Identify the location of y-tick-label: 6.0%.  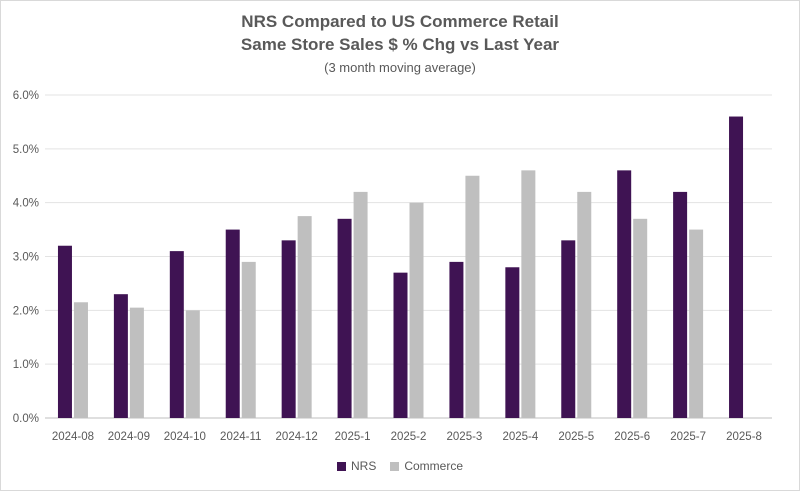
(26, 96).